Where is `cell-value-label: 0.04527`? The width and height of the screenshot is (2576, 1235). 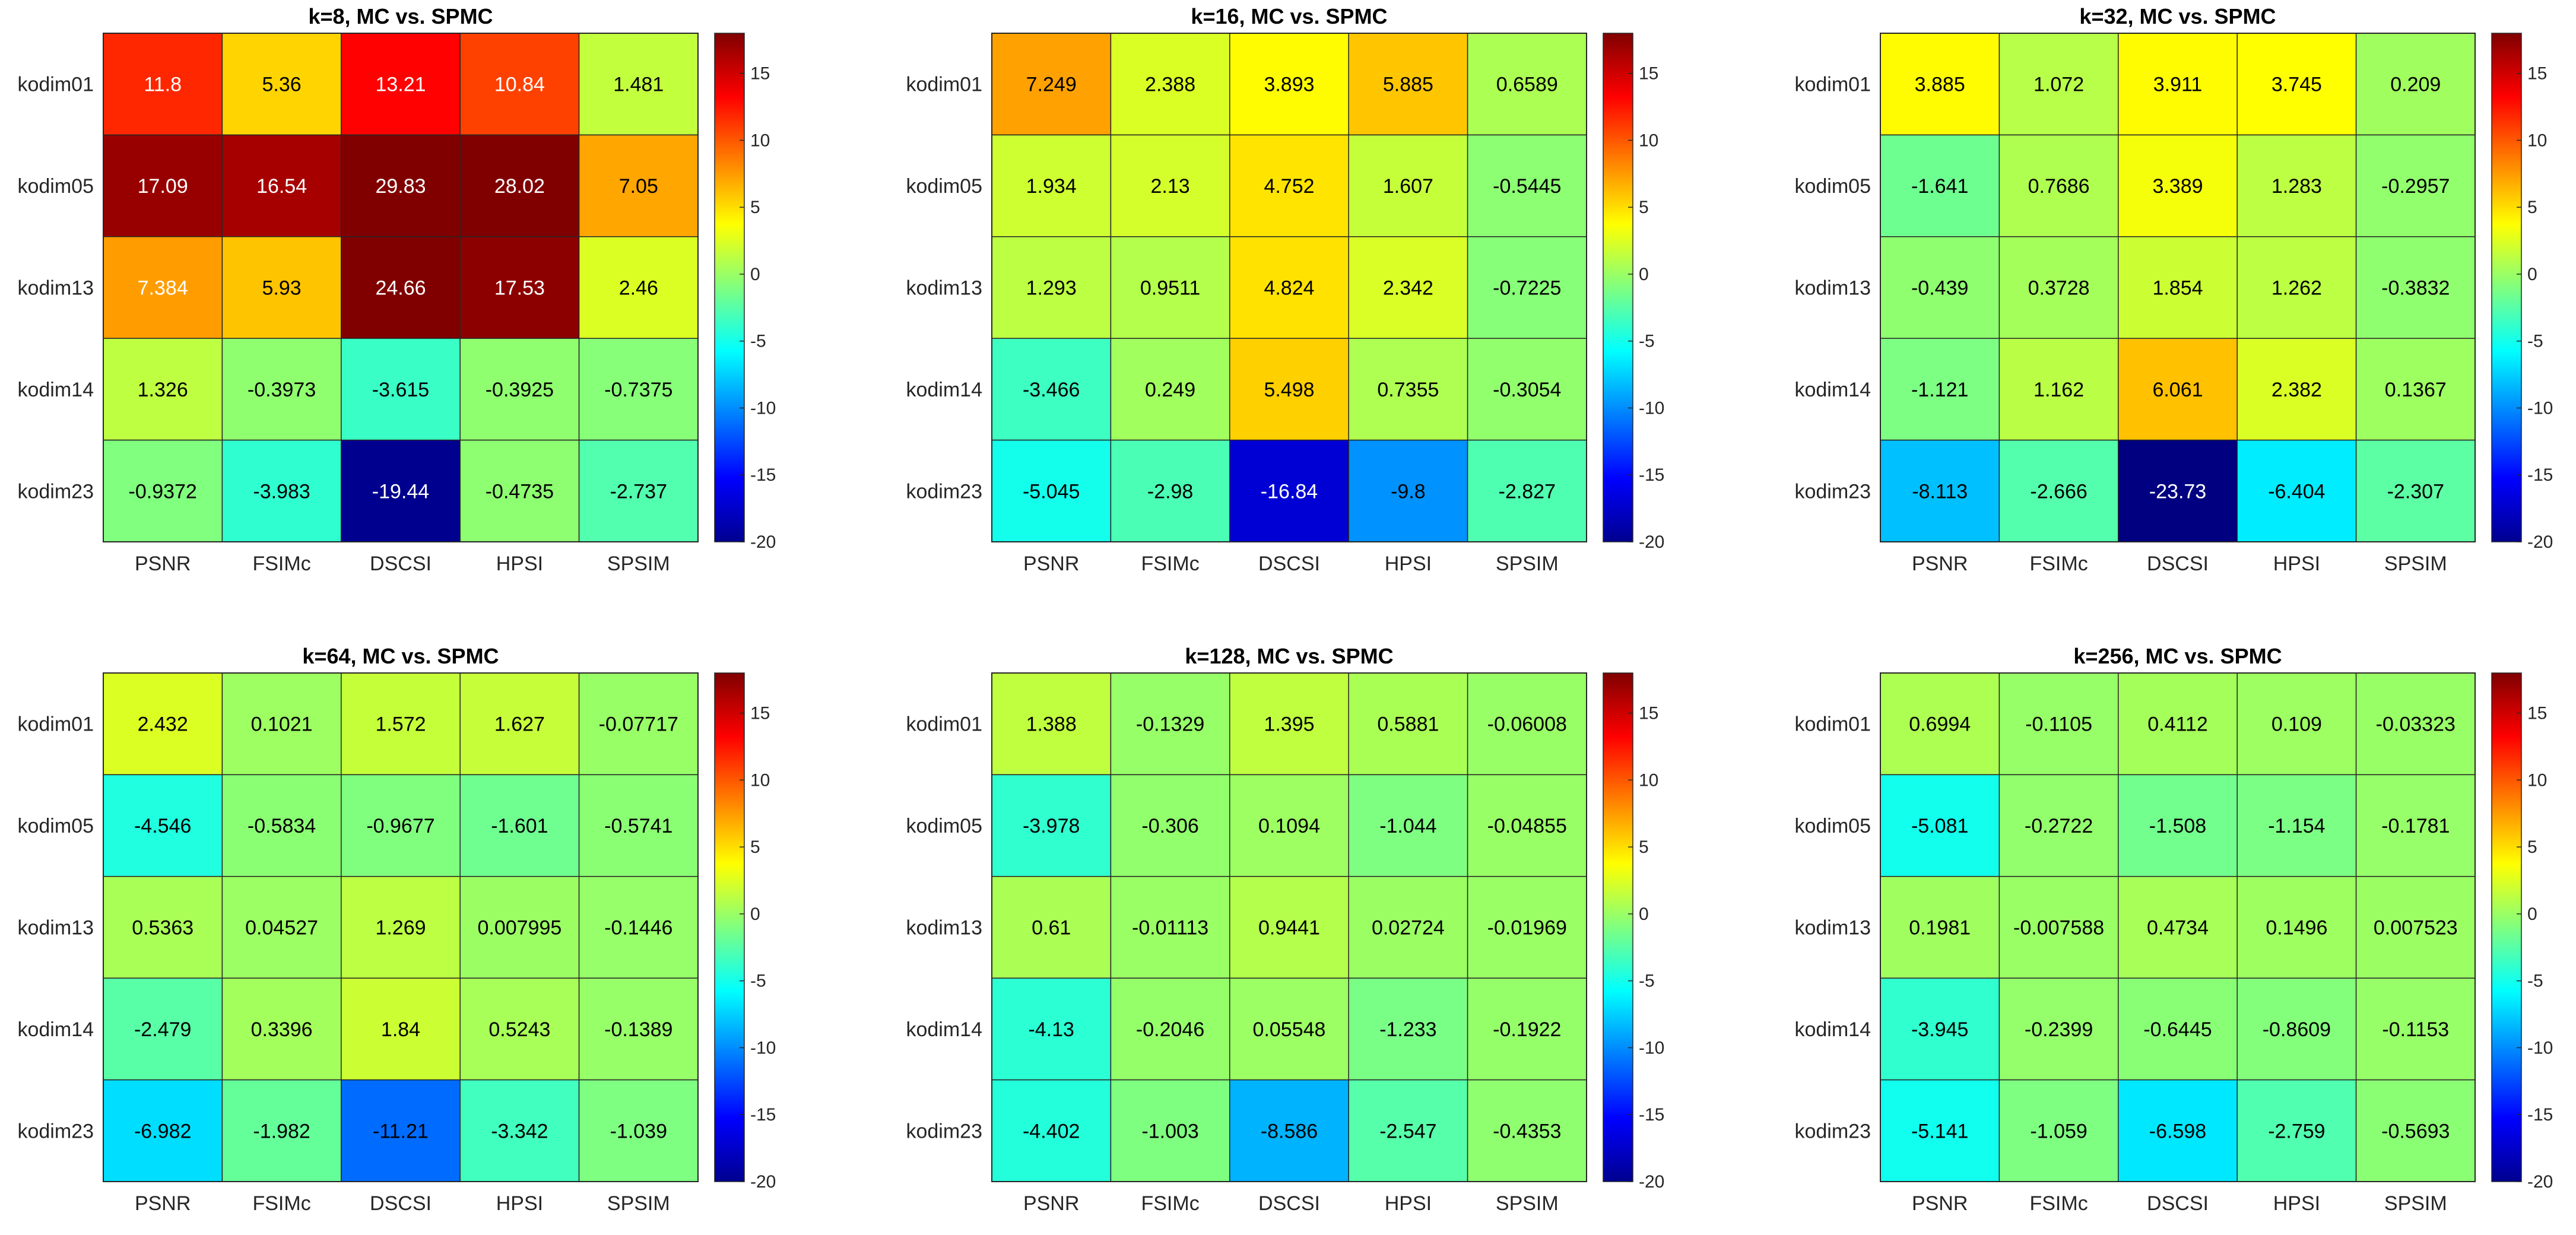 cell-value-label: 0.04527 is located at coordinates (281, 928).